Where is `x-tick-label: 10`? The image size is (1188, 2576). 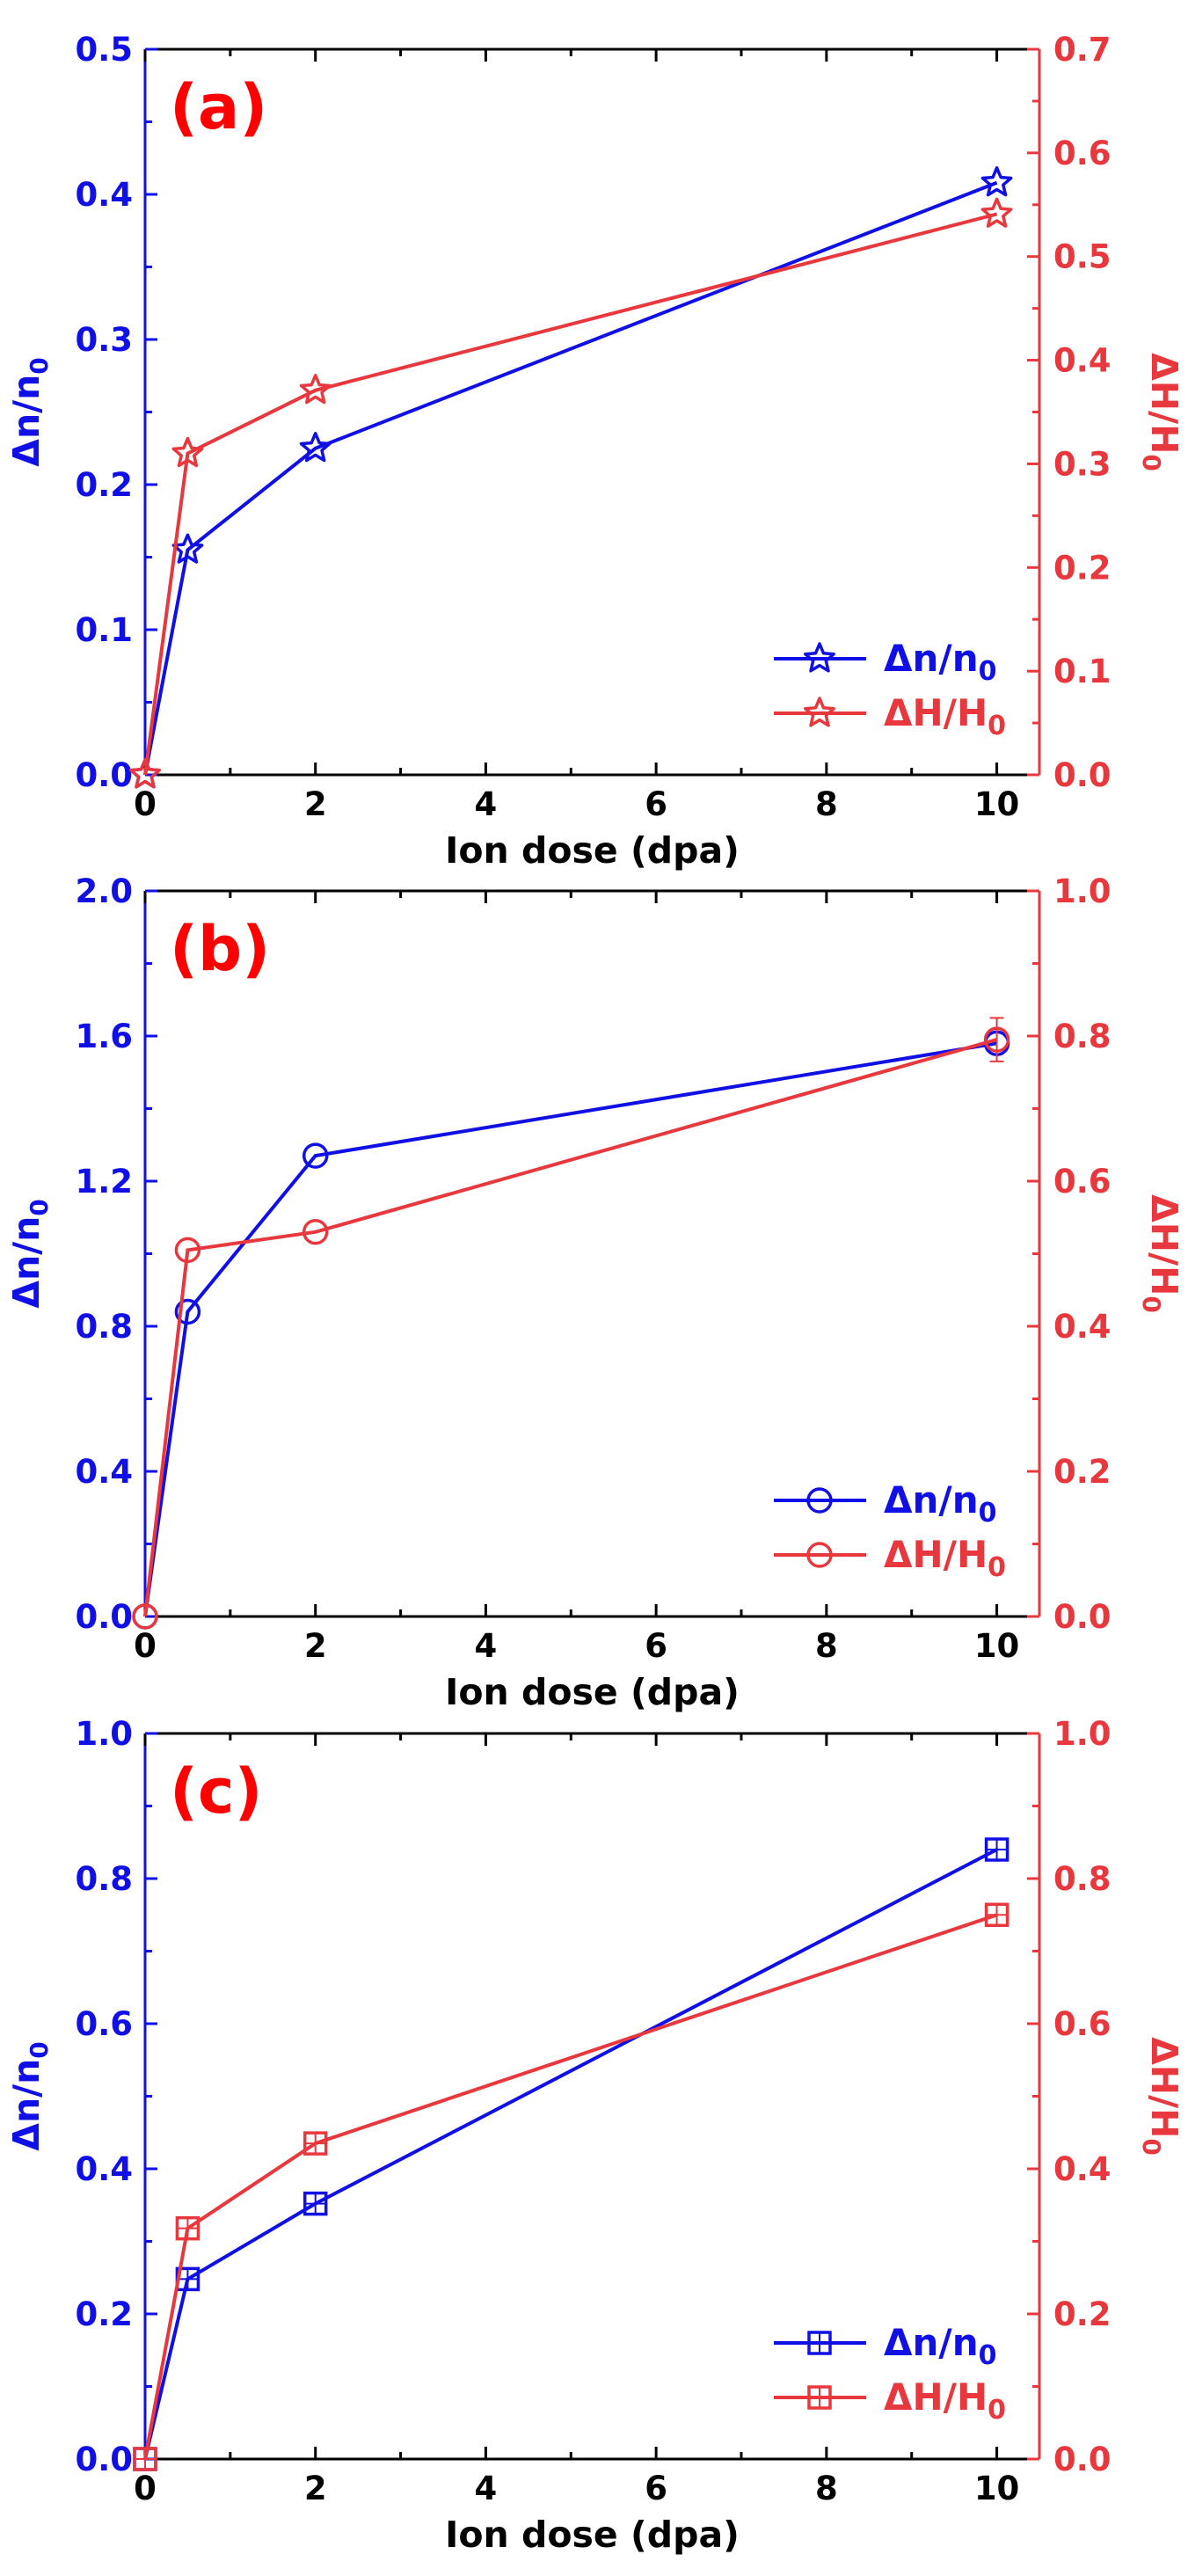 x-tick-label: 10 is located at coordinates (997, 1646).